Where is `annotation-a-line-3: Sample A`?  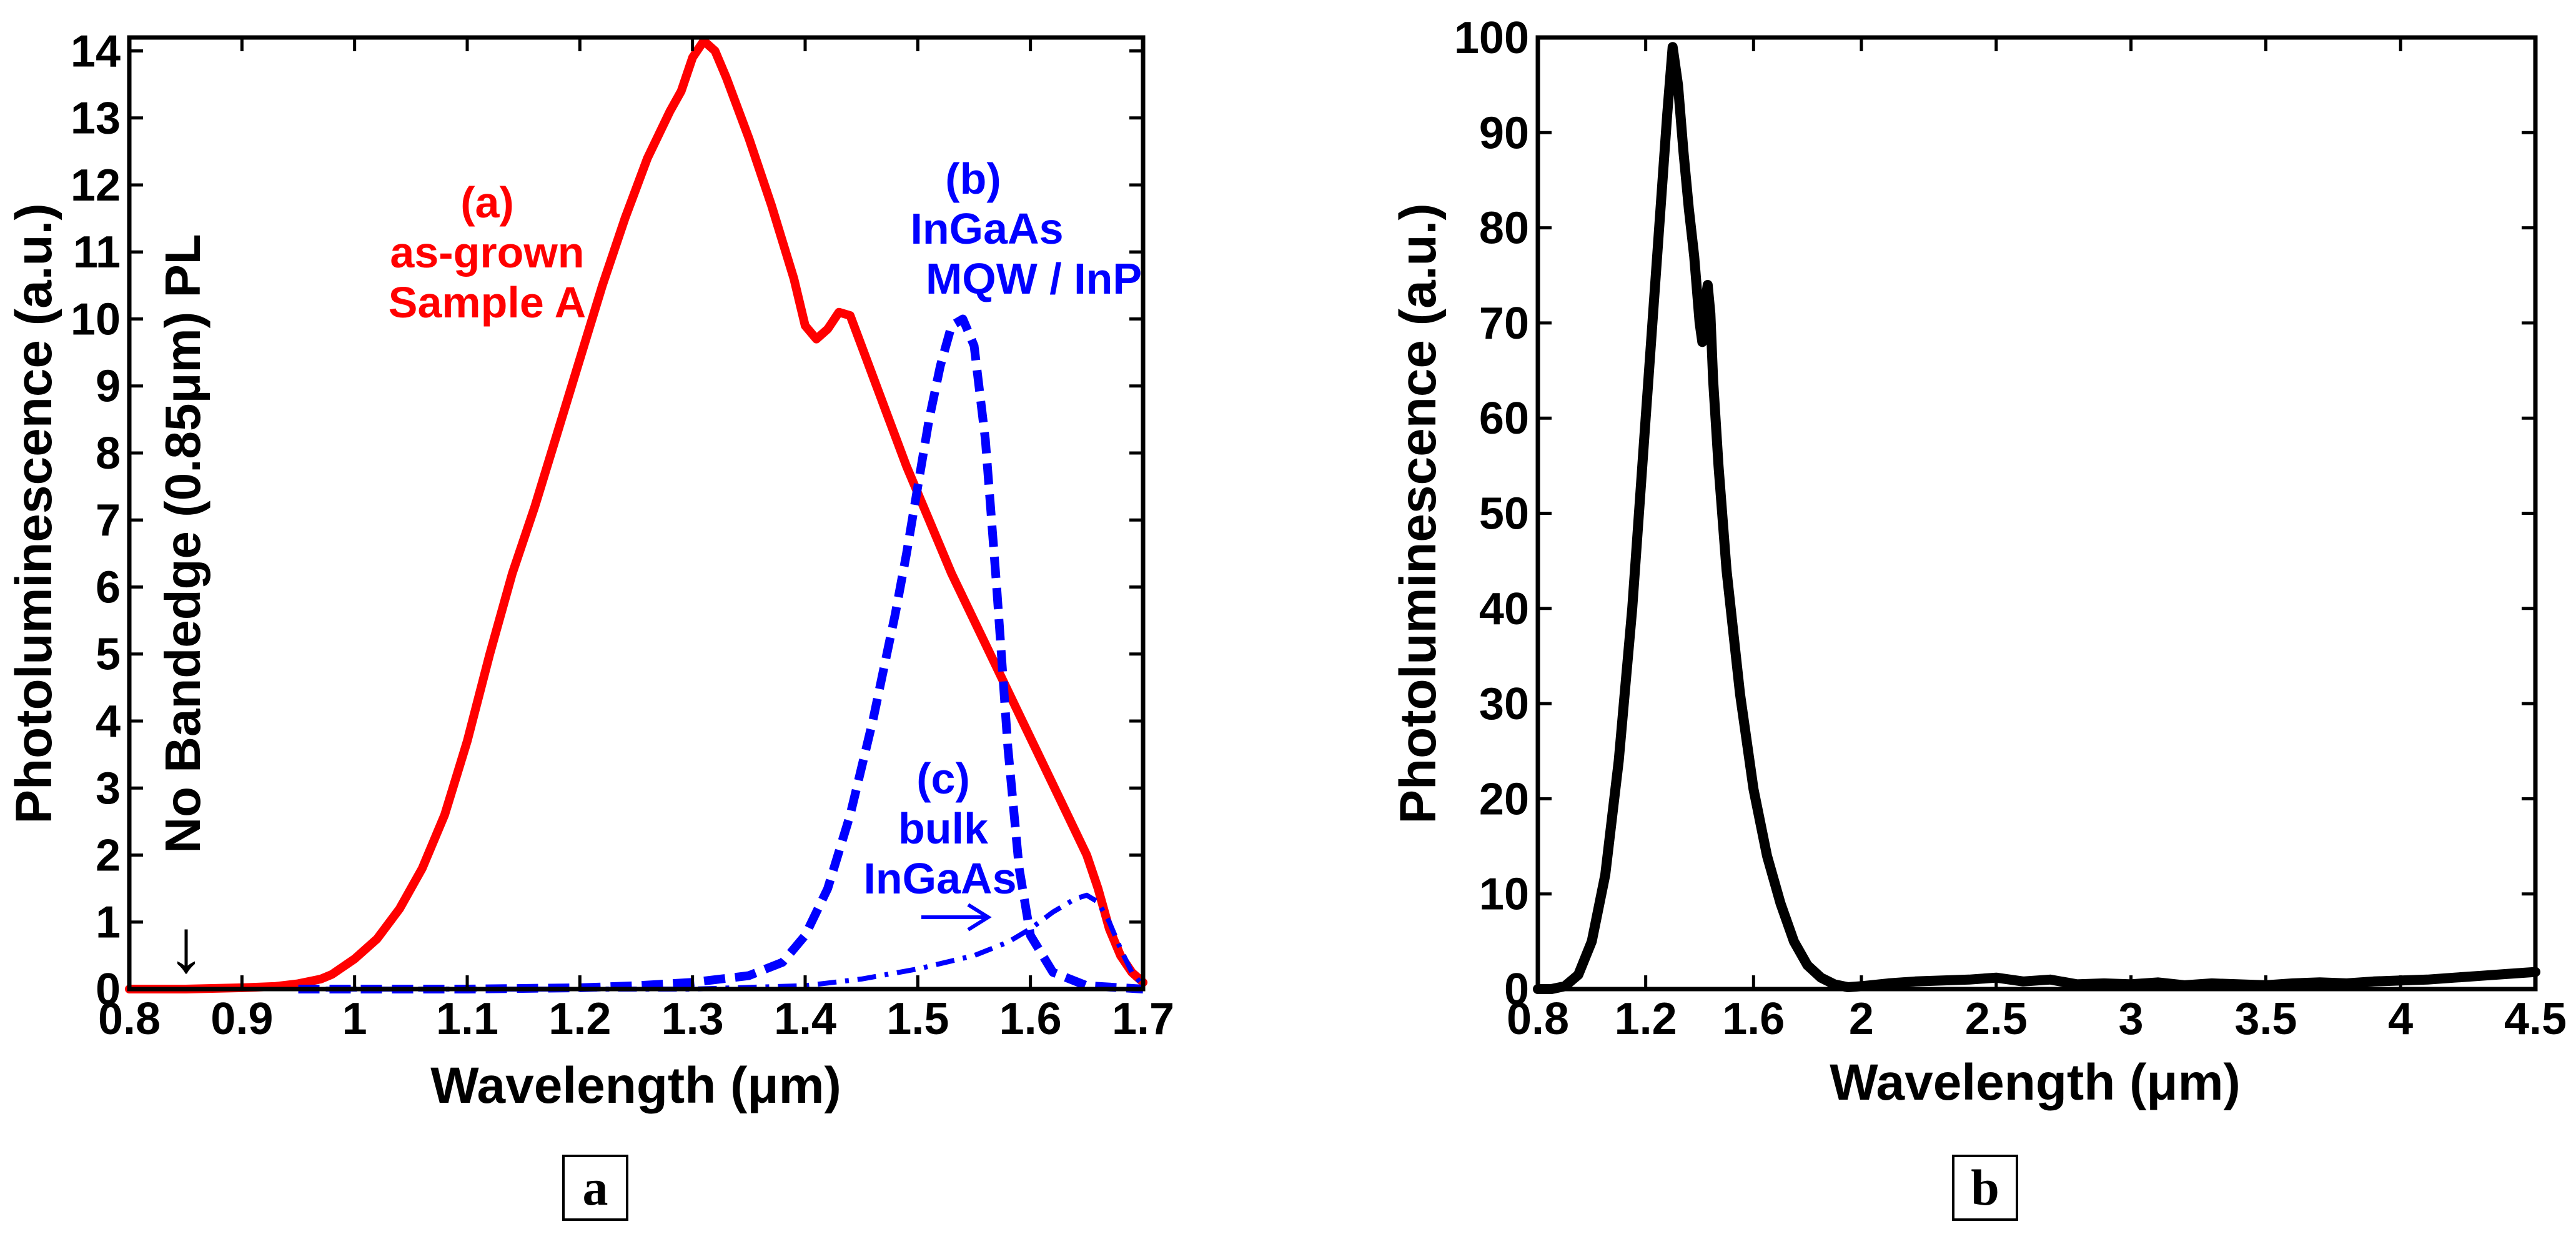 annotation-a-line-3: Sample A is located at coordinates (487, 302).